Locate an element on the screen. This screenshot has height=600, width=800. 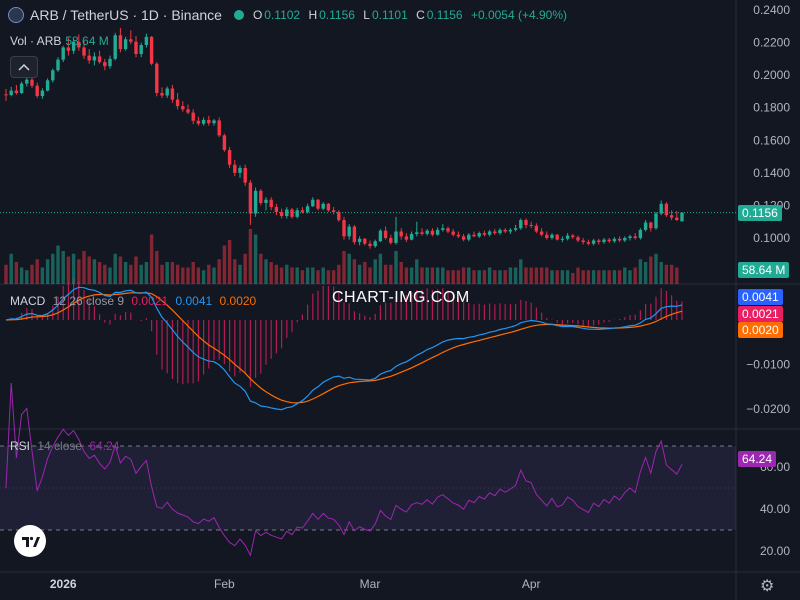
close-value: 0.1156 is located at coordinates (444, 15).